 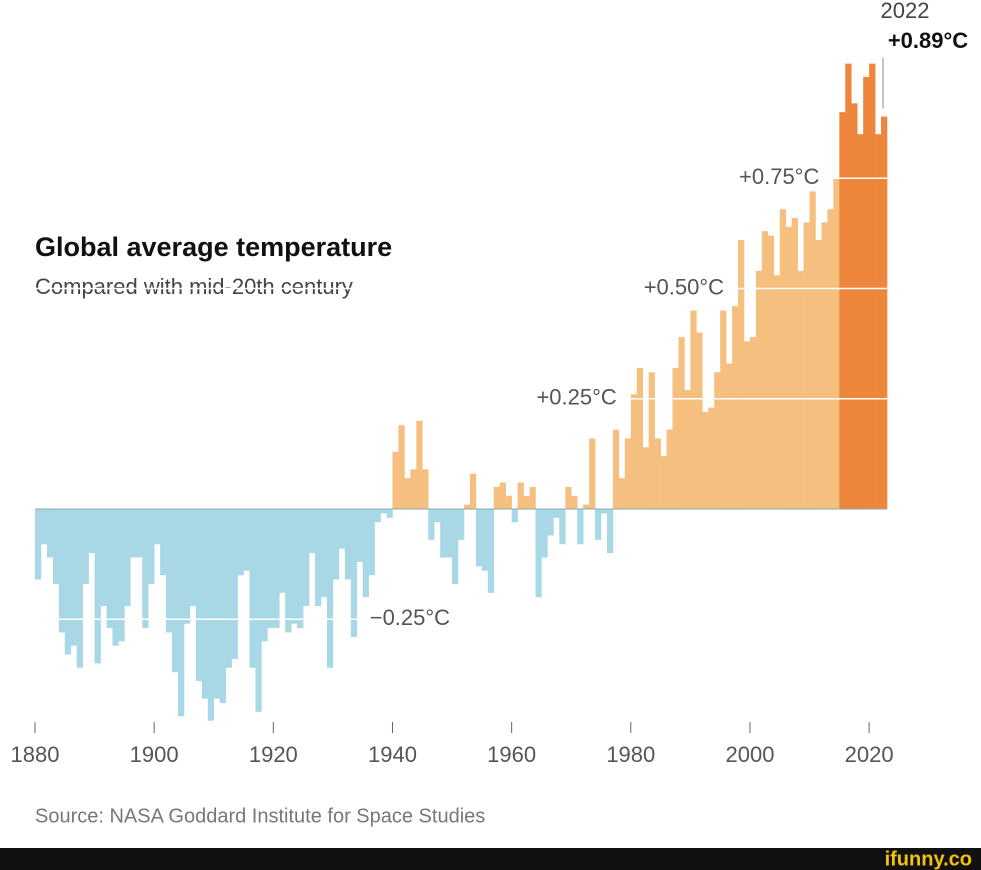 What do you see at coordinates (35, 754) in the screenshot?
I see `x-tick-label: 1880` at bounding box center [35, 754].